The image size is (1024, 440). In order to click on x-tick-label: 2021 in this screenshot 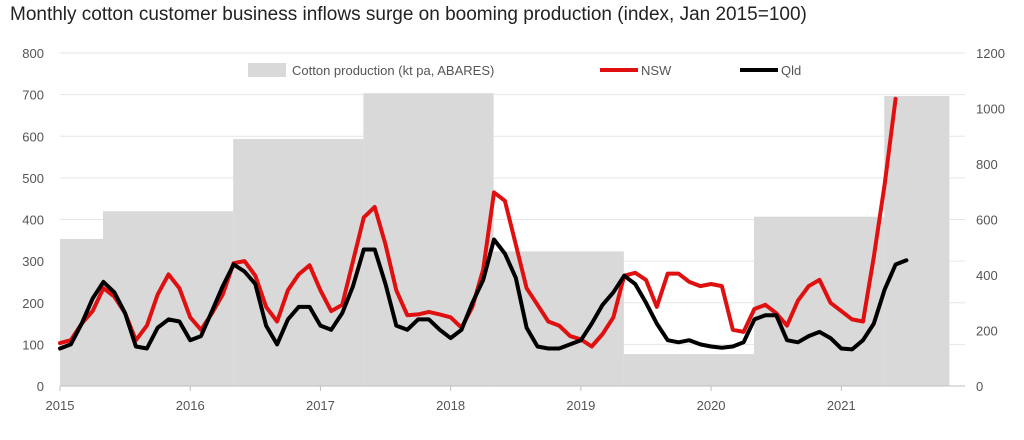, I will do `click(841, 405)`.